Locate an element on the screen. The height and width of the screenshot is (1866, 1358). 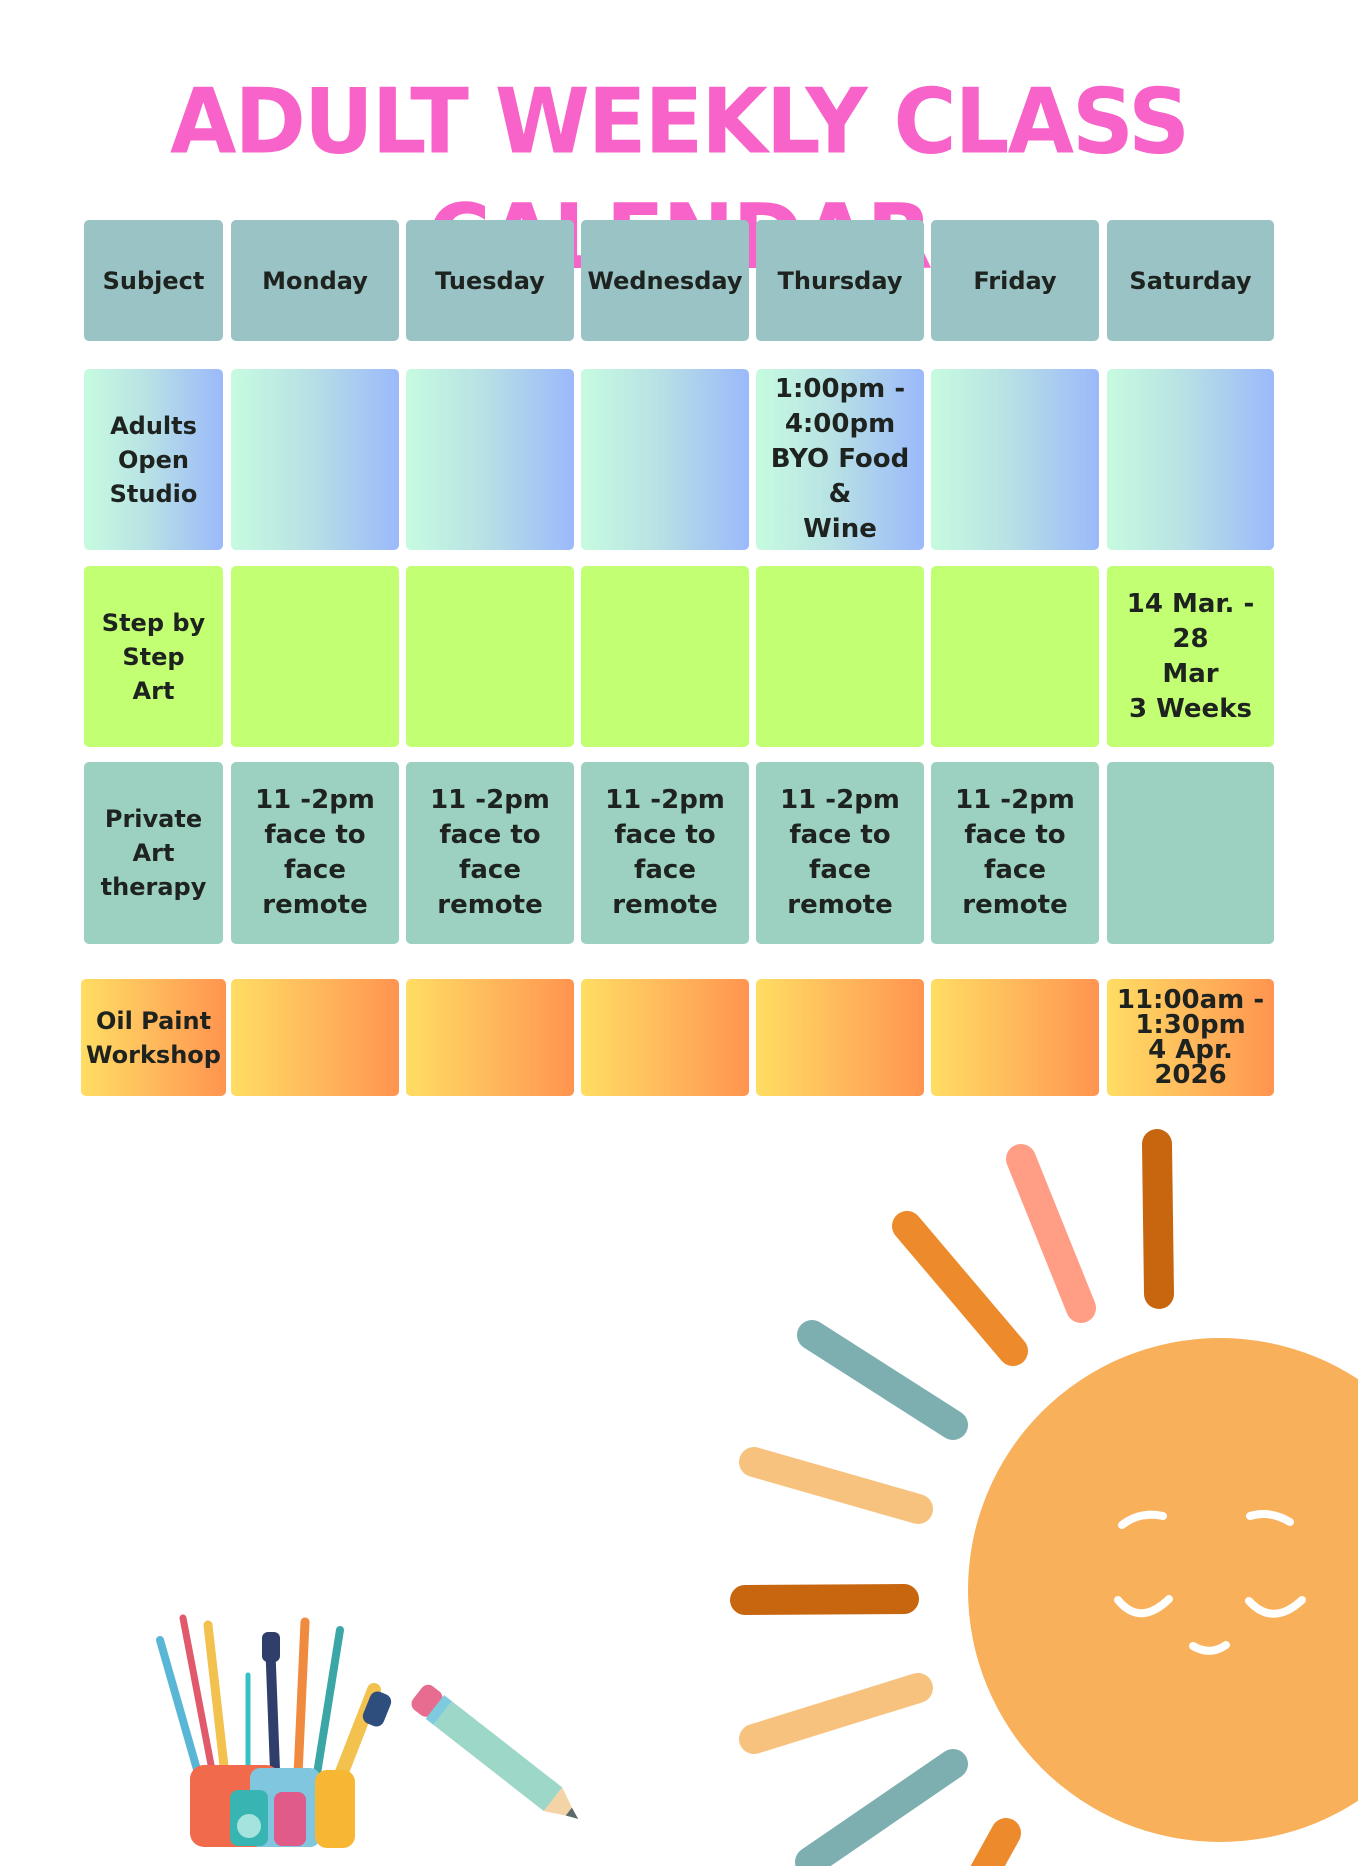
cell-open-studio-friday is located at coordinates (1015, 459).